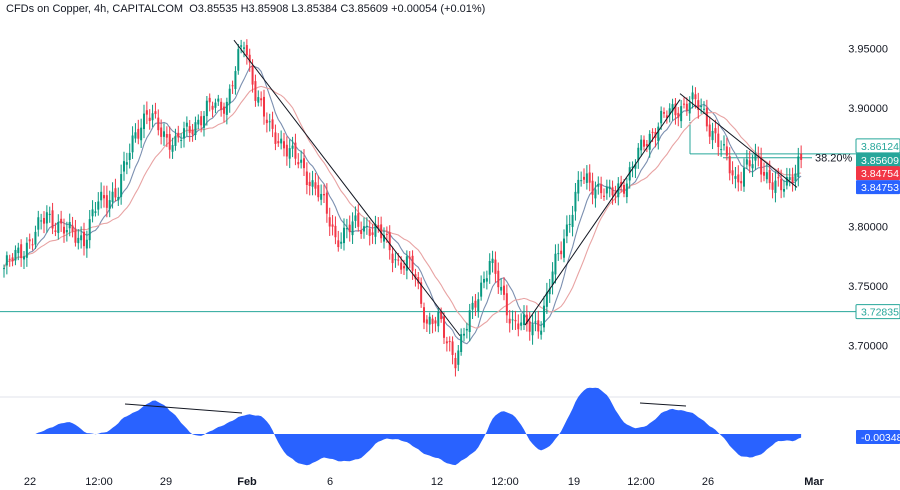 The image size is (900, 490). Describe the element at coordinates (868, 109) in the screenshot. I see `price-tick-label: 3.90000` at that location.